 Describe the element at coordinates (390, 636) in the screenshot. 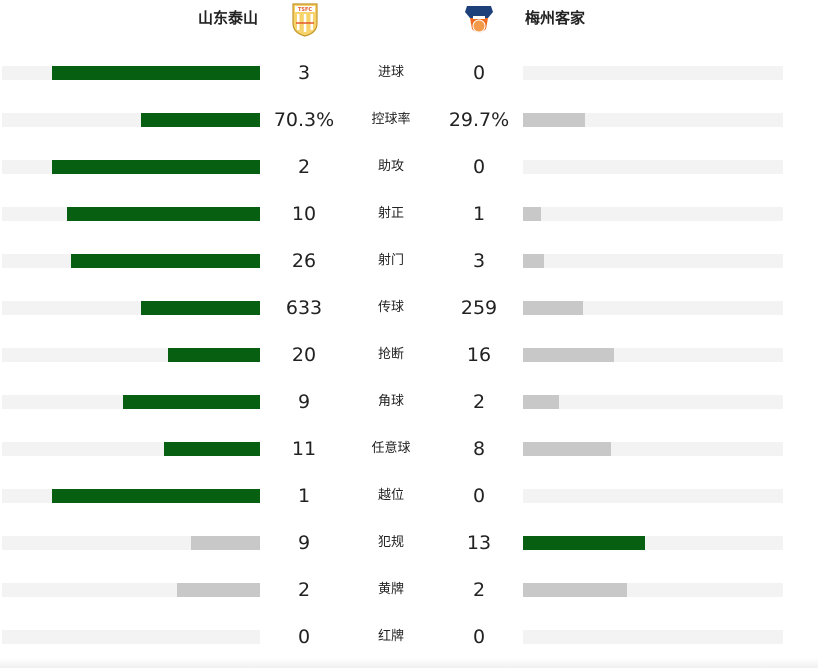

I see `stat-label: 红牌` at that location.